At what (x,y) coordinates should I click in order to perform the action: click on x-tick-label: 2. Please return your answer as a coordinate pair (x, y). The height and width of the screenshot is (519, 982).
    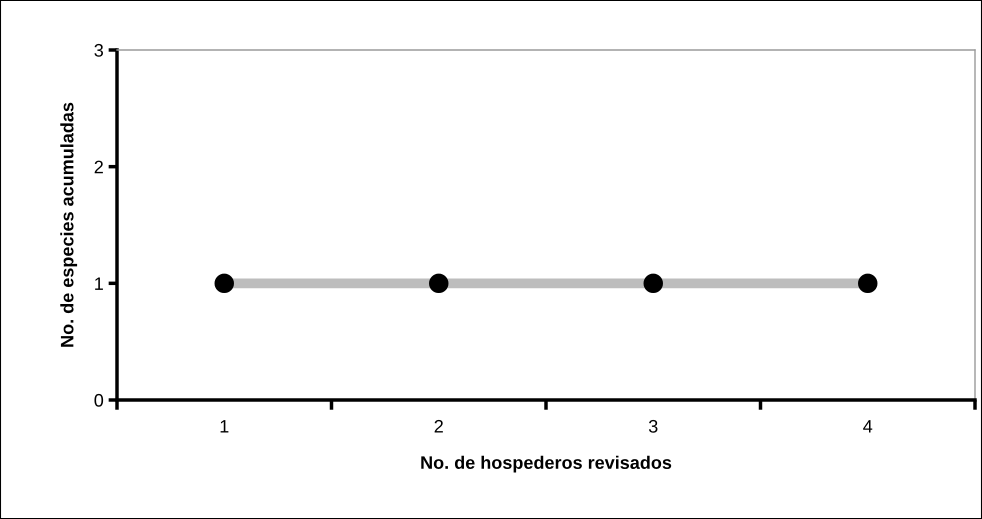
    Looking at the image, I should click on (438, 426).